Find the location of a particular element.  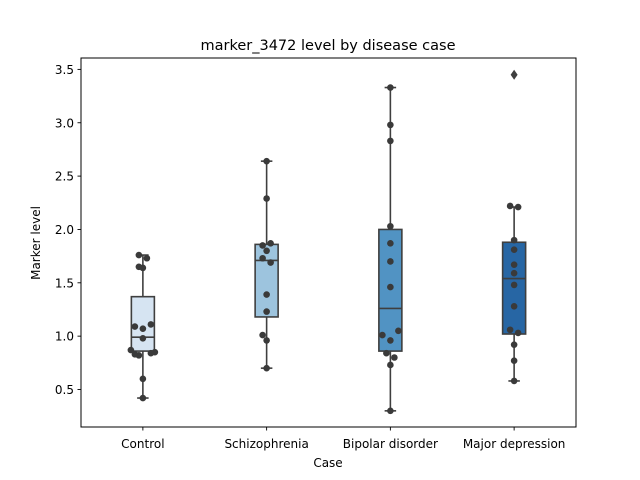

x-tick-label: Major depression is located at coordinates (514, 444).